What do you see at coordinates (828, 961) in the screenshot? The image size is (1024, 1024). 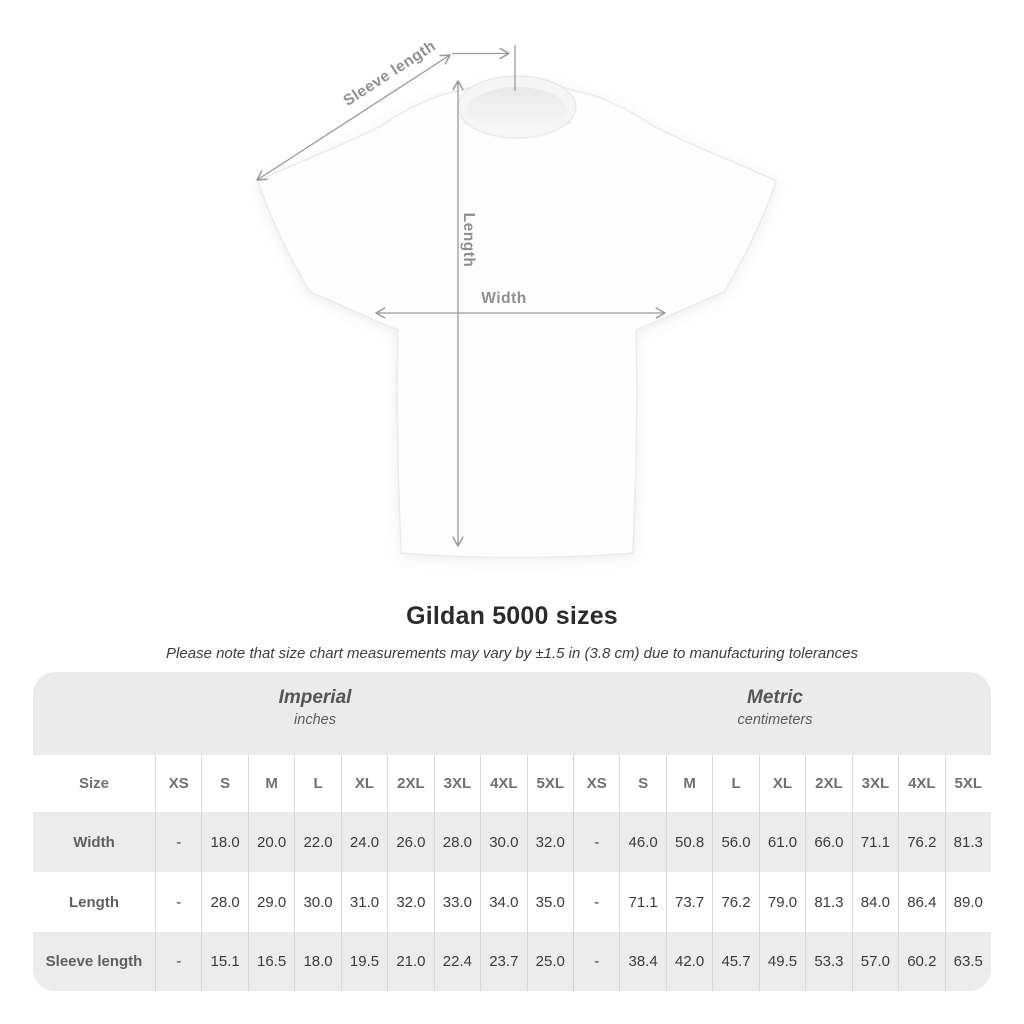 I see `table-cell: 53.3` at bounding box center [828, 961].